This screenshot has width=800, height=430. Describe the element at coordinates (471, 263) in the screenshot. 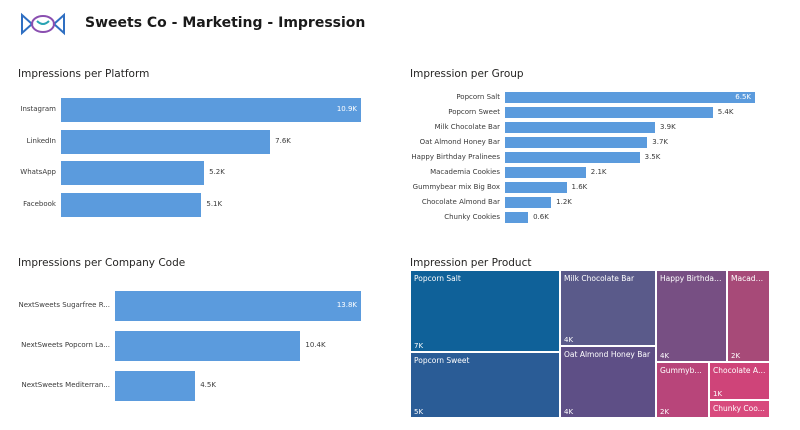

I see `product-chart-title: Impression per Product` at that location.